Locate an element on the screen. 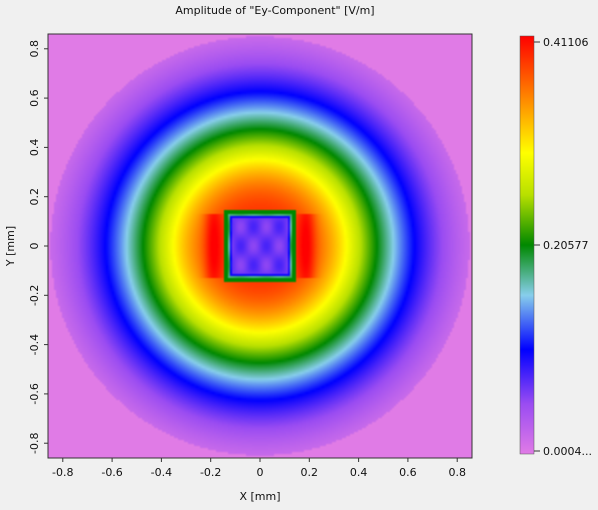 This screenshot has height=510, width=598. y-tick-label: -0.6 is located at coordinates (34, 393).